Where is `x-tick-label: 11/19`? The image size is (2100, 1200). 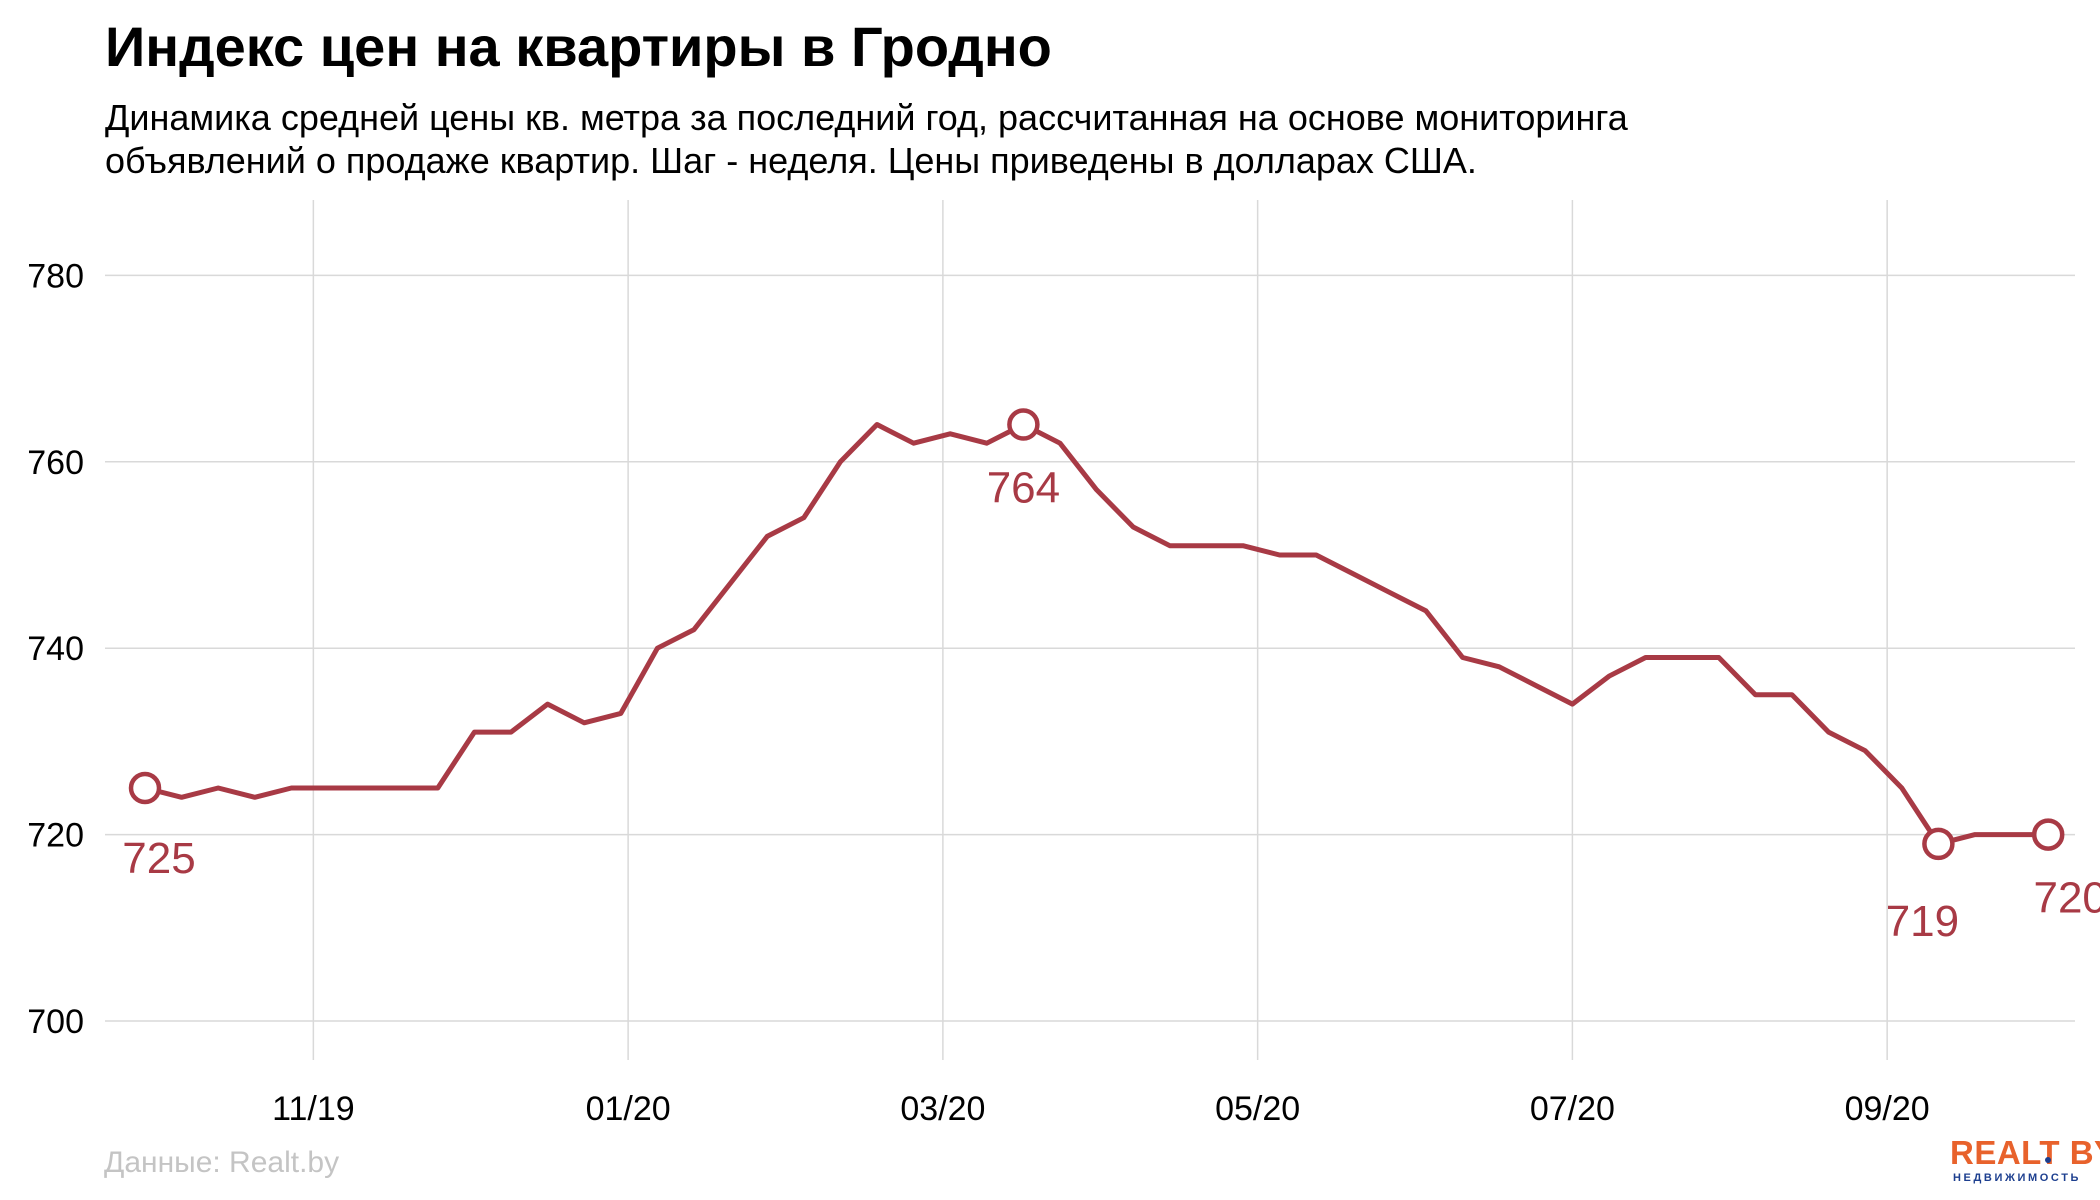
x-tick-label: 11/19 is located at coordinates (313, 1109).